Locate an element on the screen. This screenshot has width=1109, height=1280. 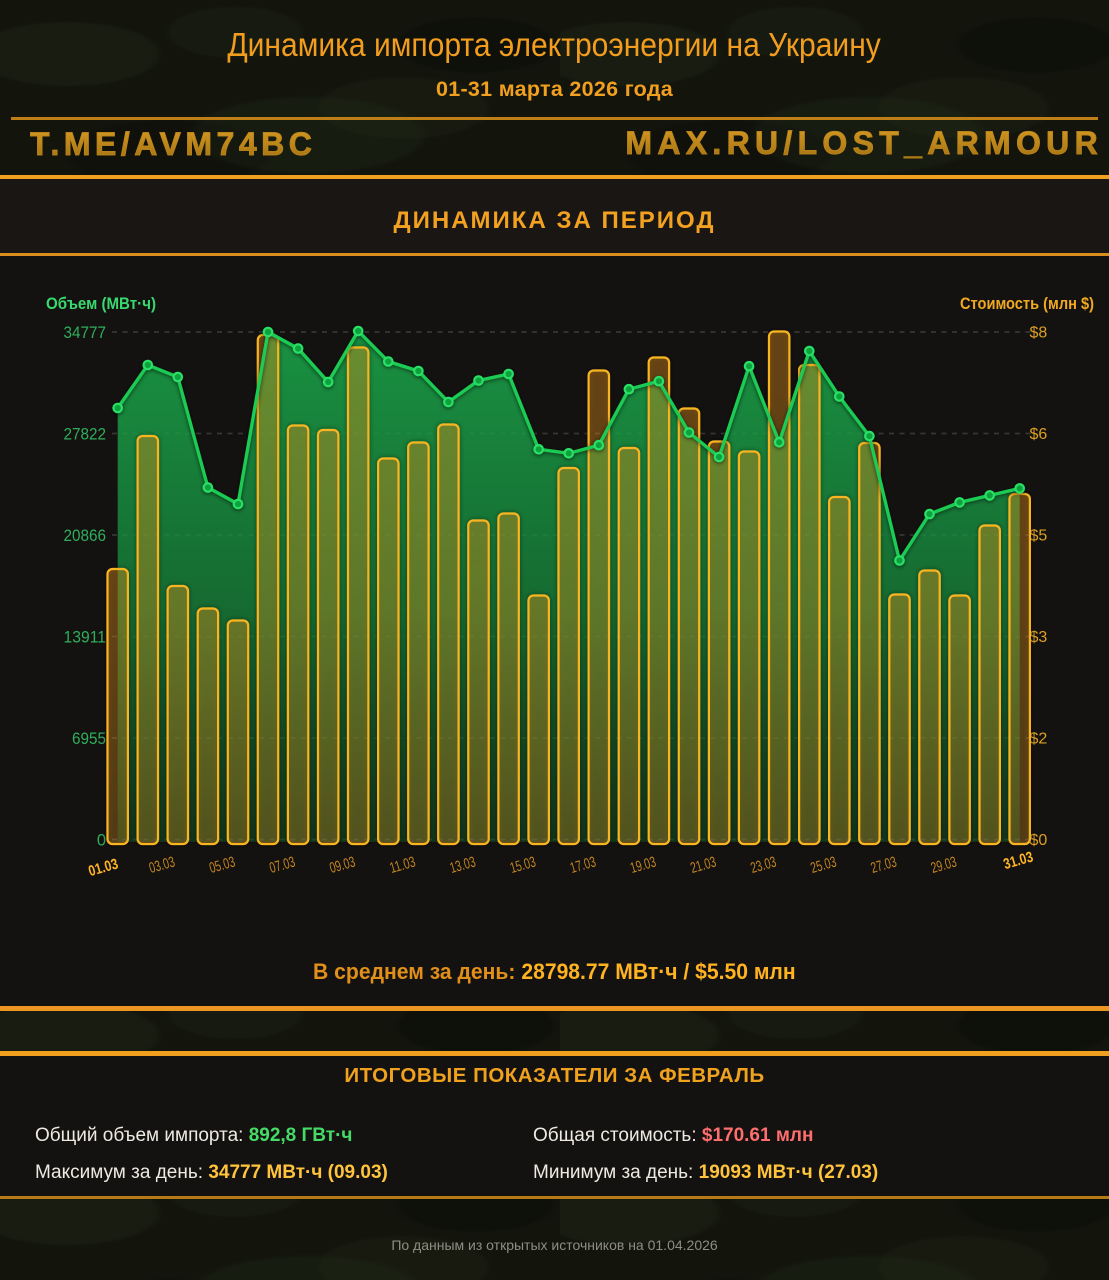
svg-text: 0 is located at coordinates (101, 841).